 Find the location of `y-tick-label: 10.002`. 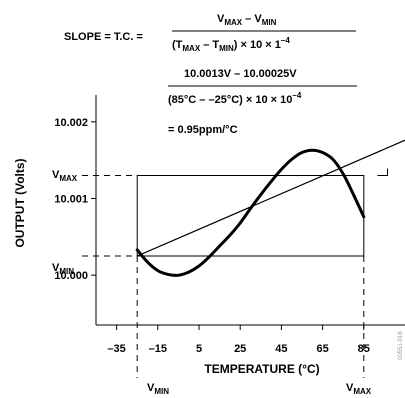

y-tick-label: 10.002 is located at coordinates (71, 123).